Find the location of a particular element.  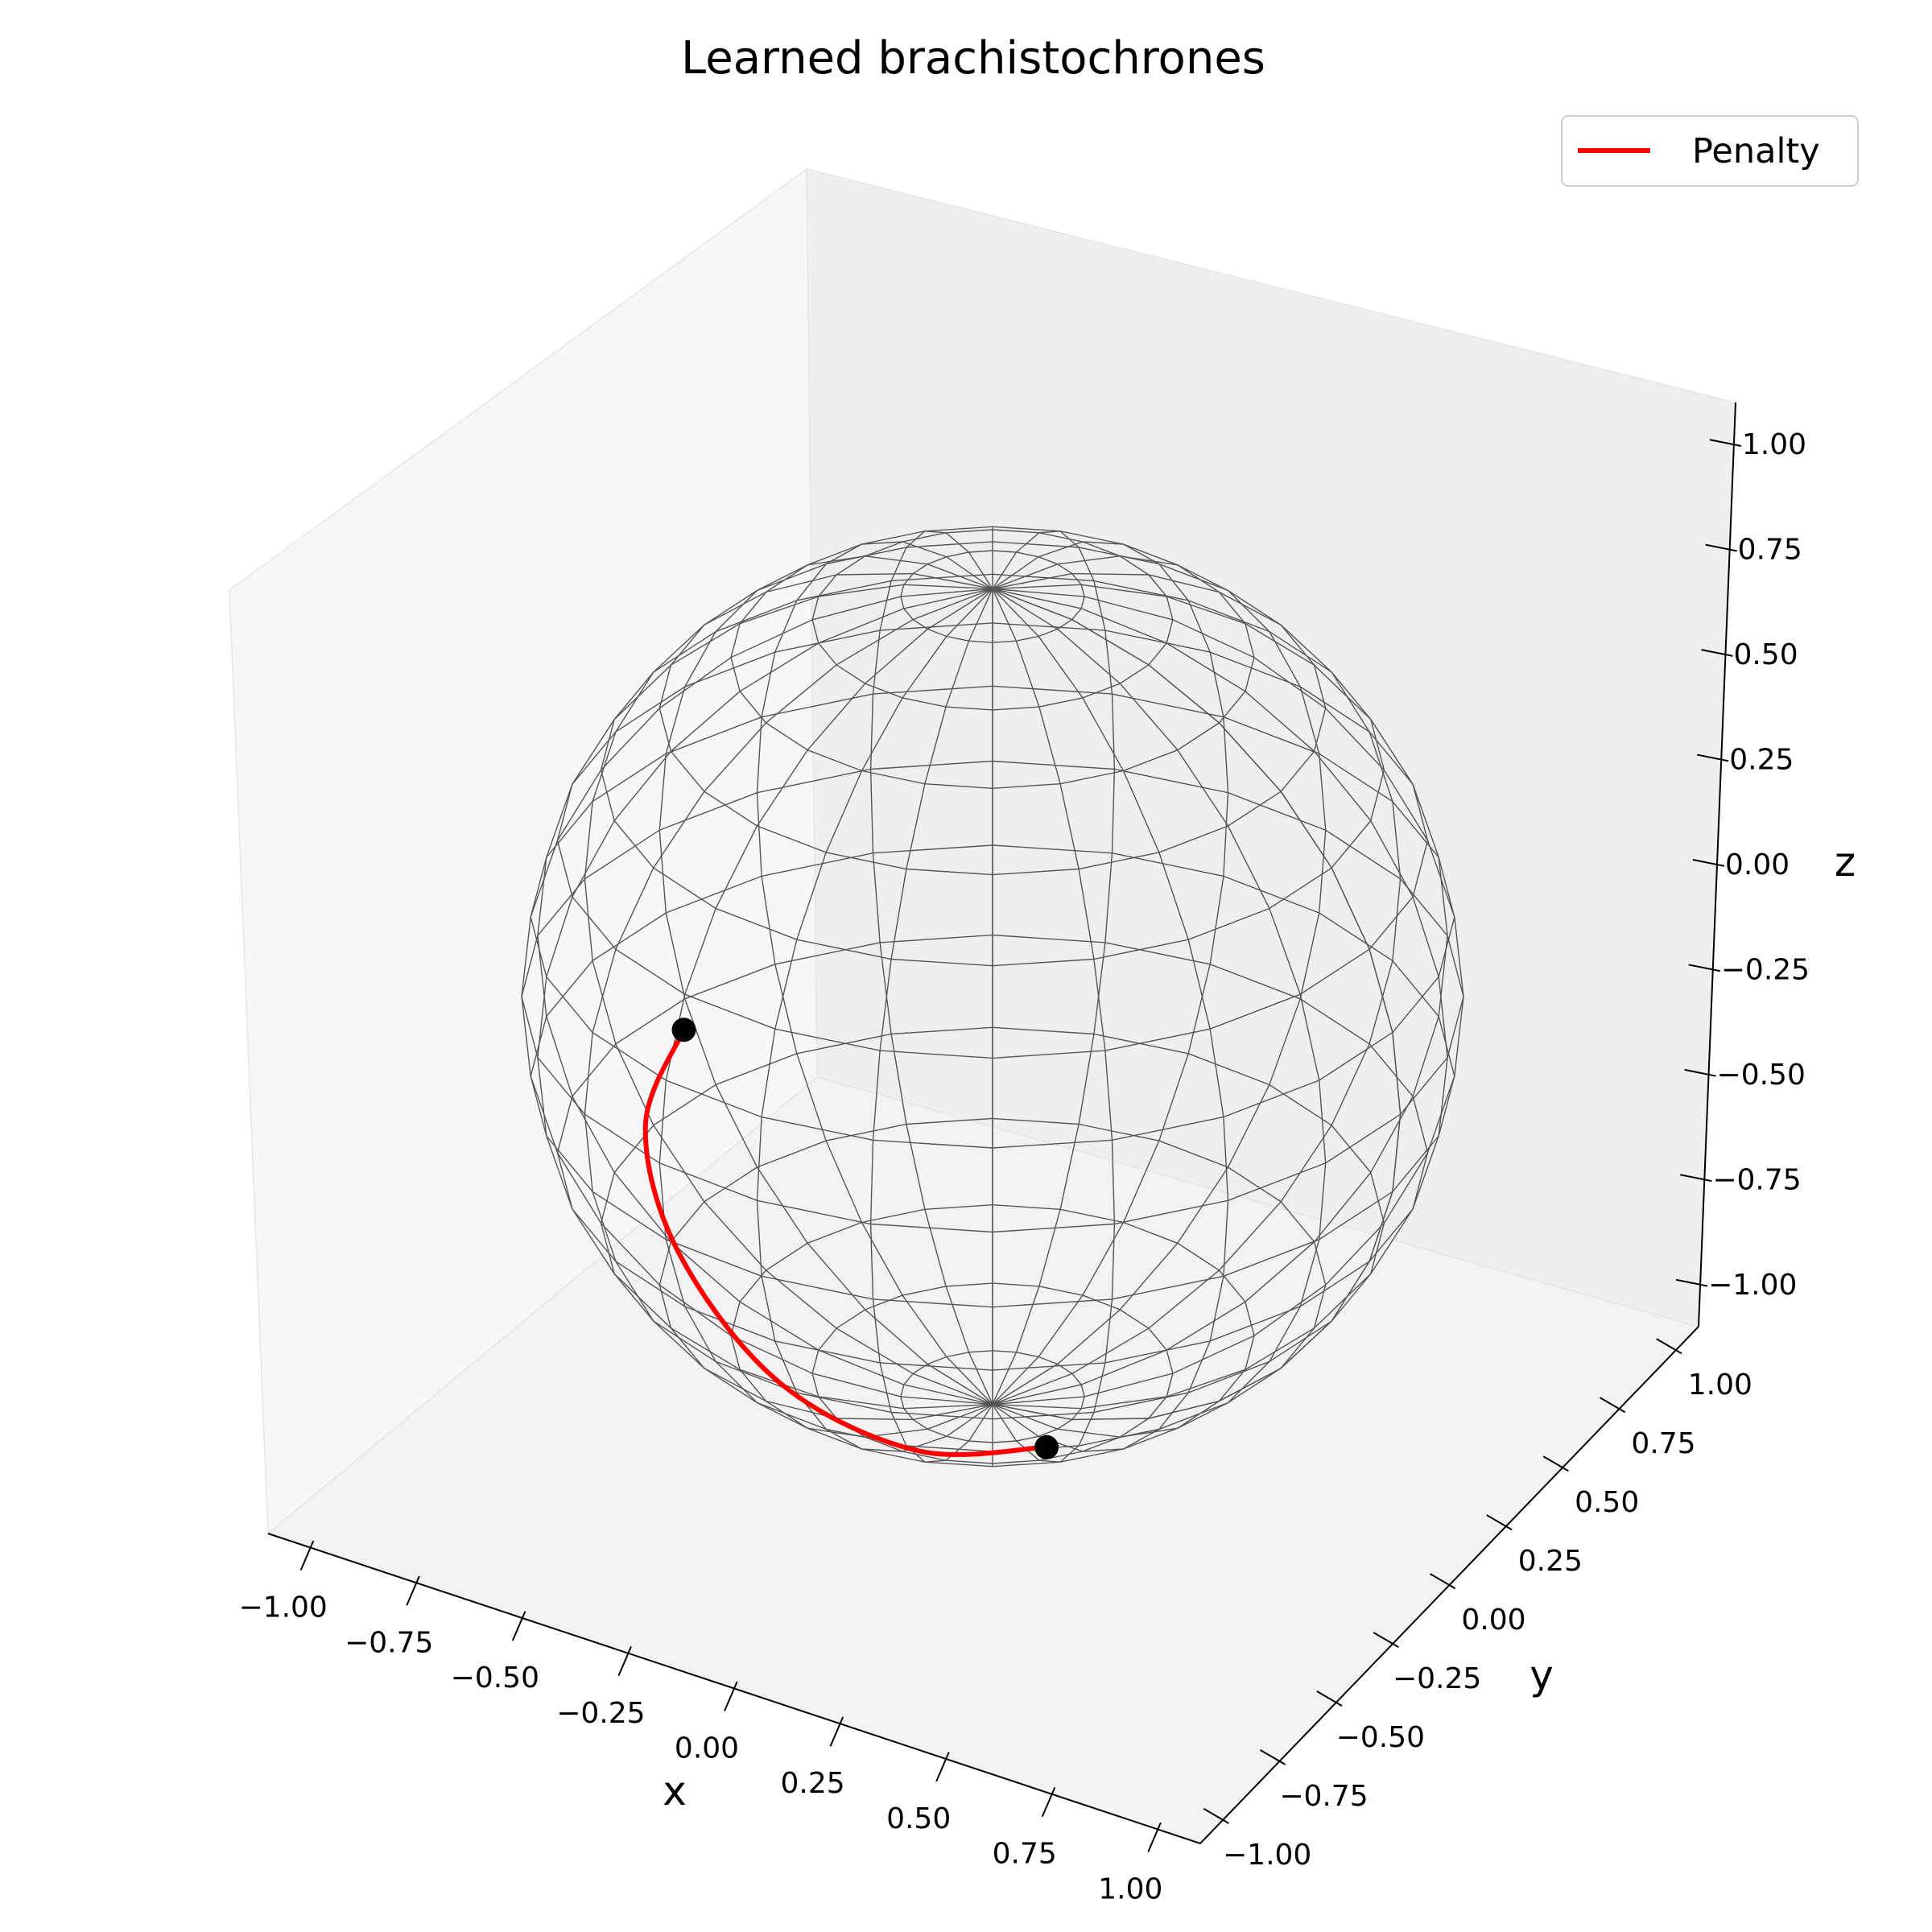

y-axis-ticks: −1.00 −0.75 −0.50 −0.25 0.00 0.25 0.50 0.75 1.00 is located at coordinates (1477, 1605).